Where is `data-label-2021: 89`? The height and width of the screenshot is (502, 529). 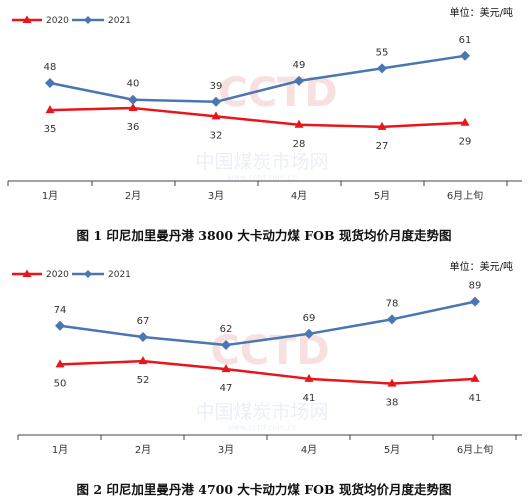
data-label-2021: 89 is located at coordinates (475, 286).